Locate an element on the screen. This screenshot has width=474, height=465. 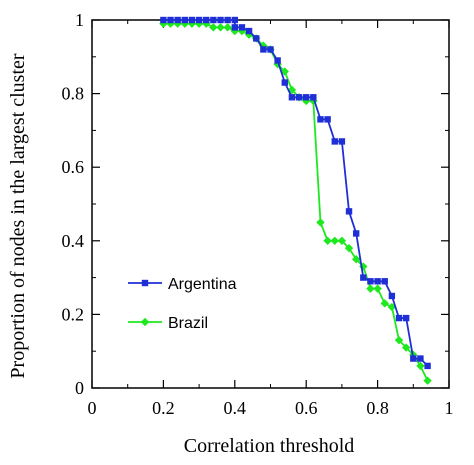
x-axis-label: Correlation threshold is located at coordinates (269, 446).